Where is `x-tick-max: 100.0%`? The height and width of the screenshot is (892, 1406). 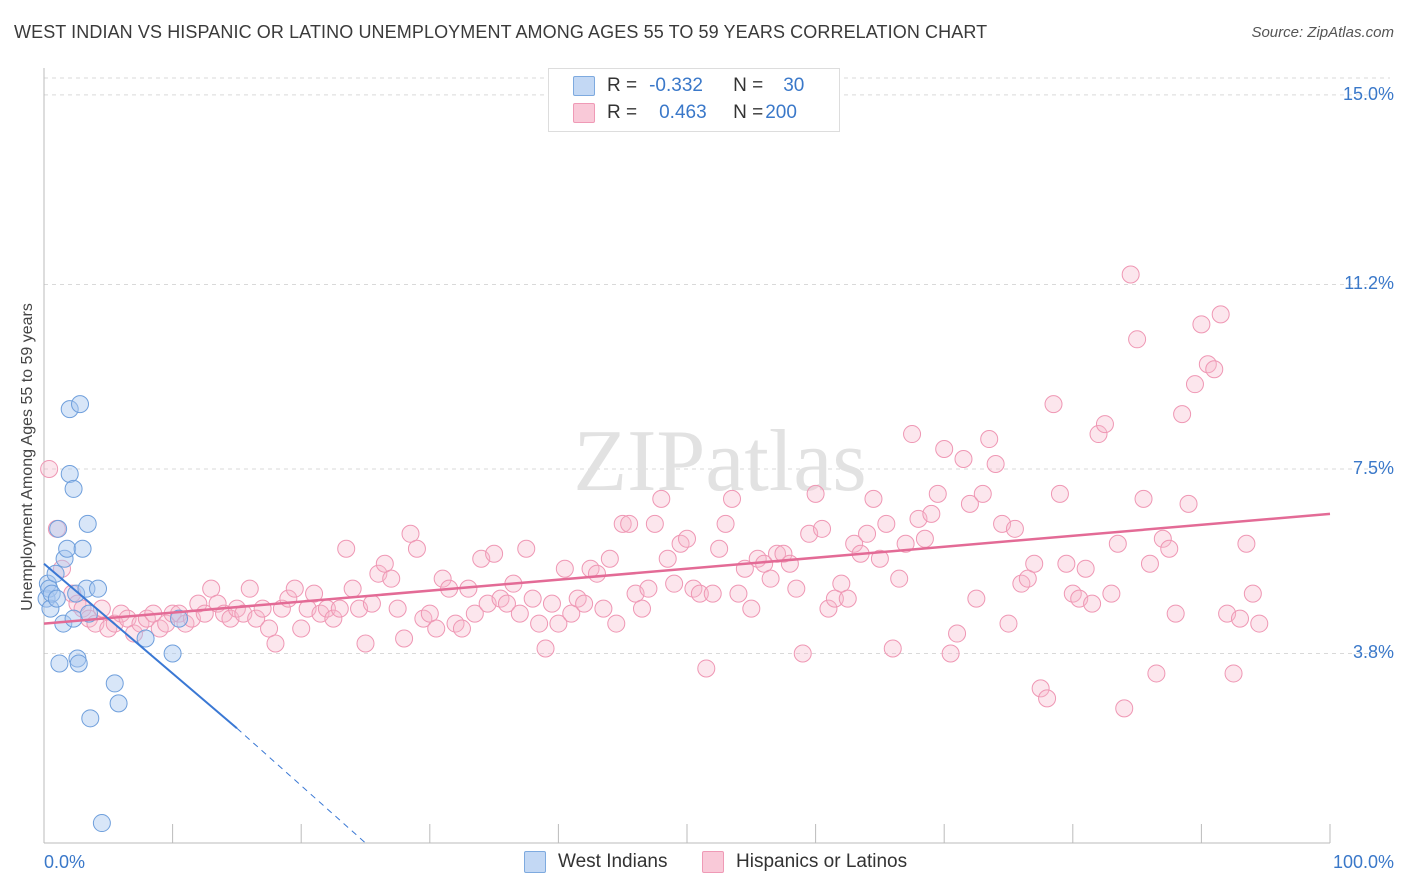
x-tick-max: 100.0% is located at coordinates (1363, 862).